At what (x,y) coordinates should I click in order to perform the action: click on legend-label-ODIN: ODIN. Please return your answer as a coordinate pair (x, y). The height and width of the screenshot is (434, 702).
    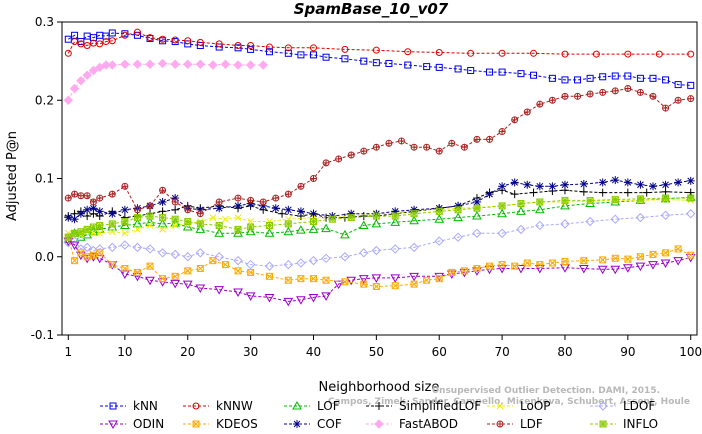
    Looking at the image, I should click on (148, 424).